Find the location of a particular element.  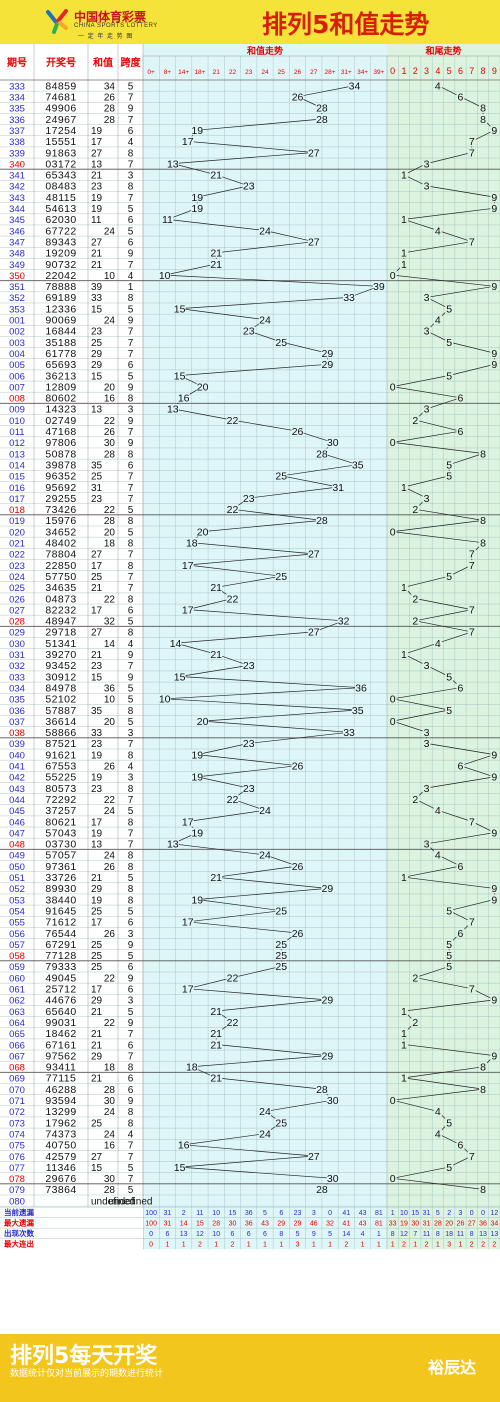

stats-tail-cell: 0 is located at coordinates (472, 1213).